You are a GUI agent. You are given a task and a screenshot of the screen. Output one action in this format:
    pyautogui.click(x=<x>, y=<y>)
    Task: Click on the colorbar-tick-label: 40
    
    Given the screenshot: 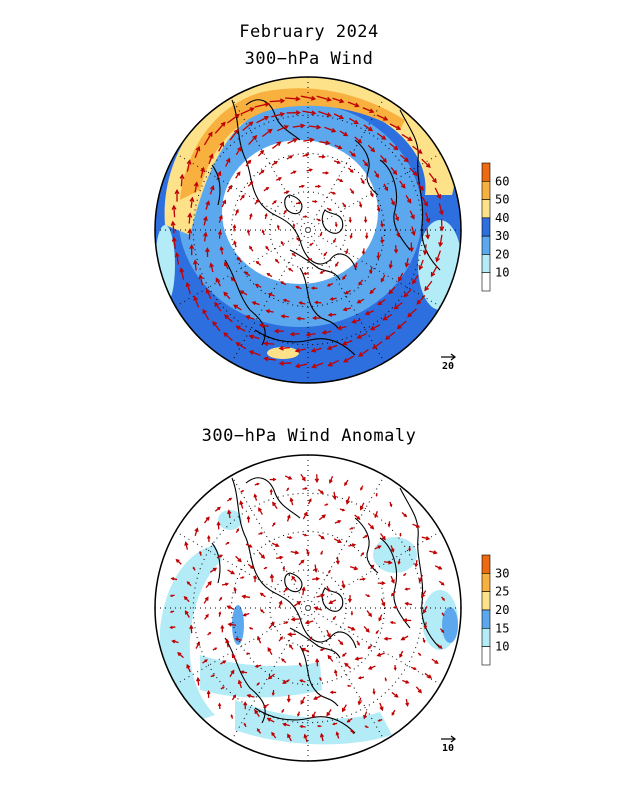 What is the action you would take?
    pyautogui.click(x=502, y=218)
    